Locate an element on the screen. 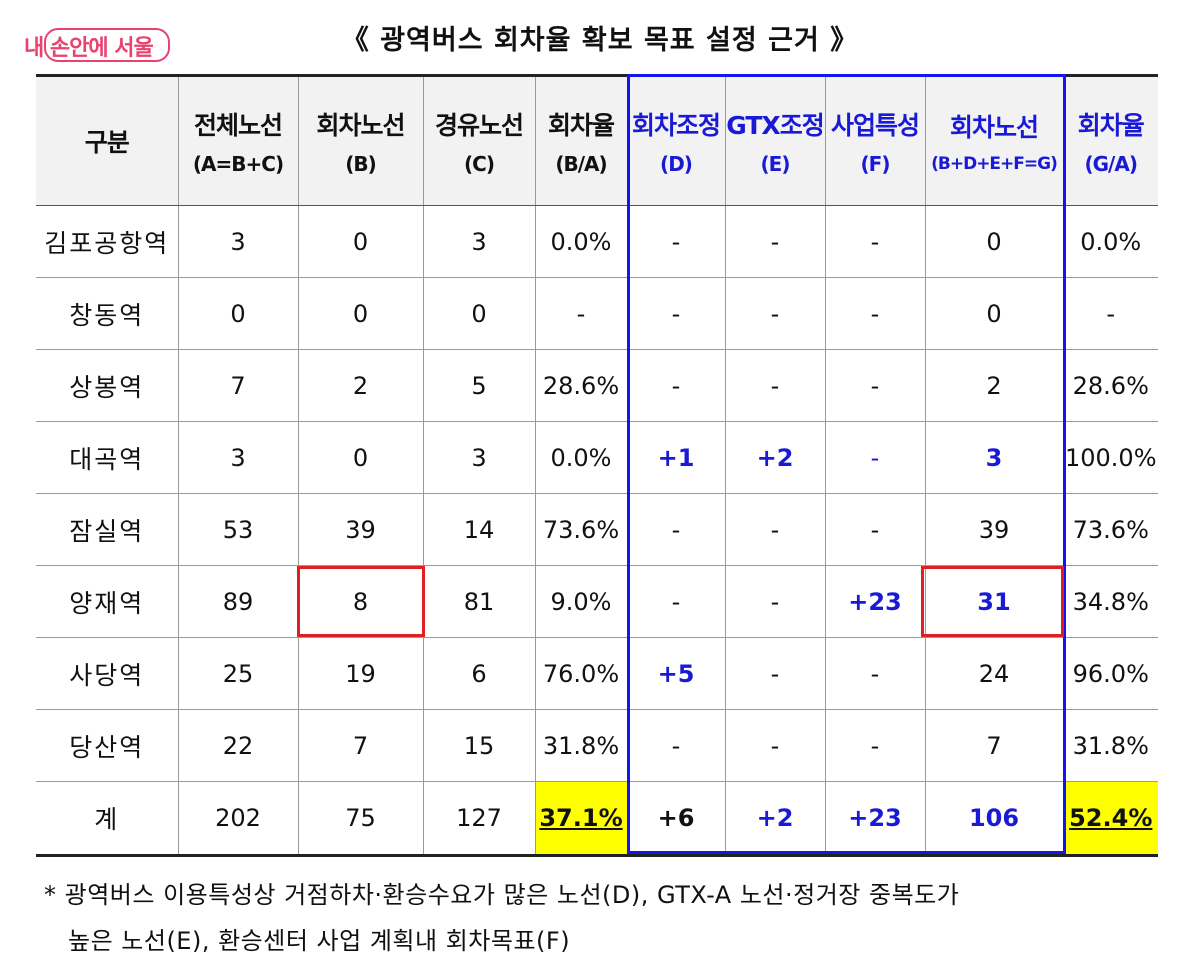 This screenshot has width=1200, height=978. table-cell: 8 is located at coordinates (361, 601).